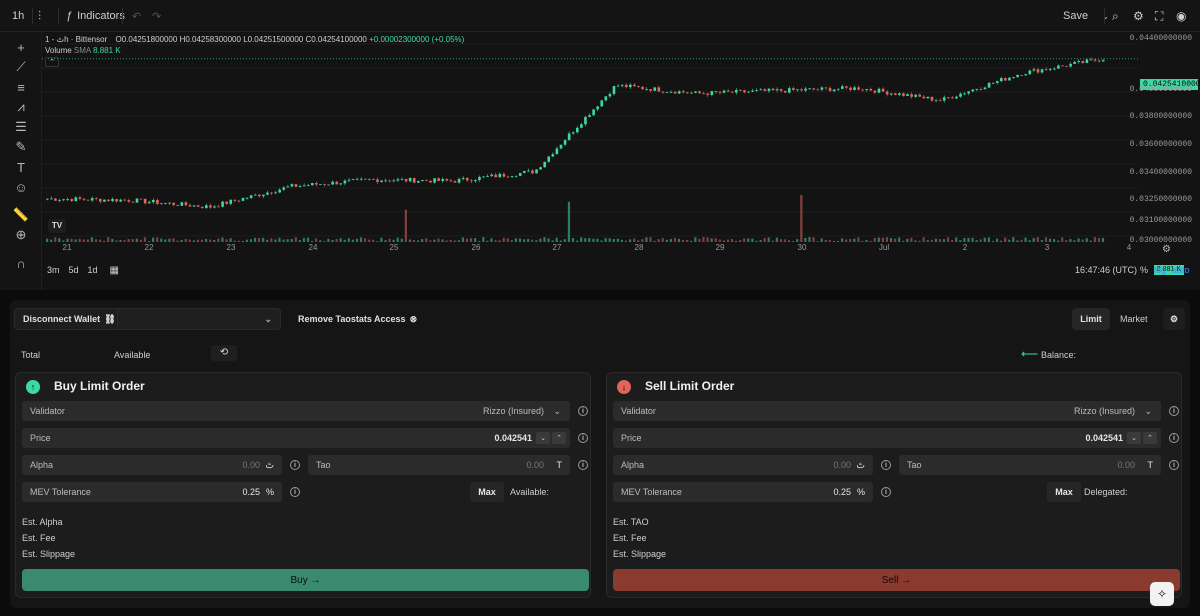 The width and height of the screenshot is (1200, 616). I want to click on zoom-in-icon: ⊕, so click(21, 234).